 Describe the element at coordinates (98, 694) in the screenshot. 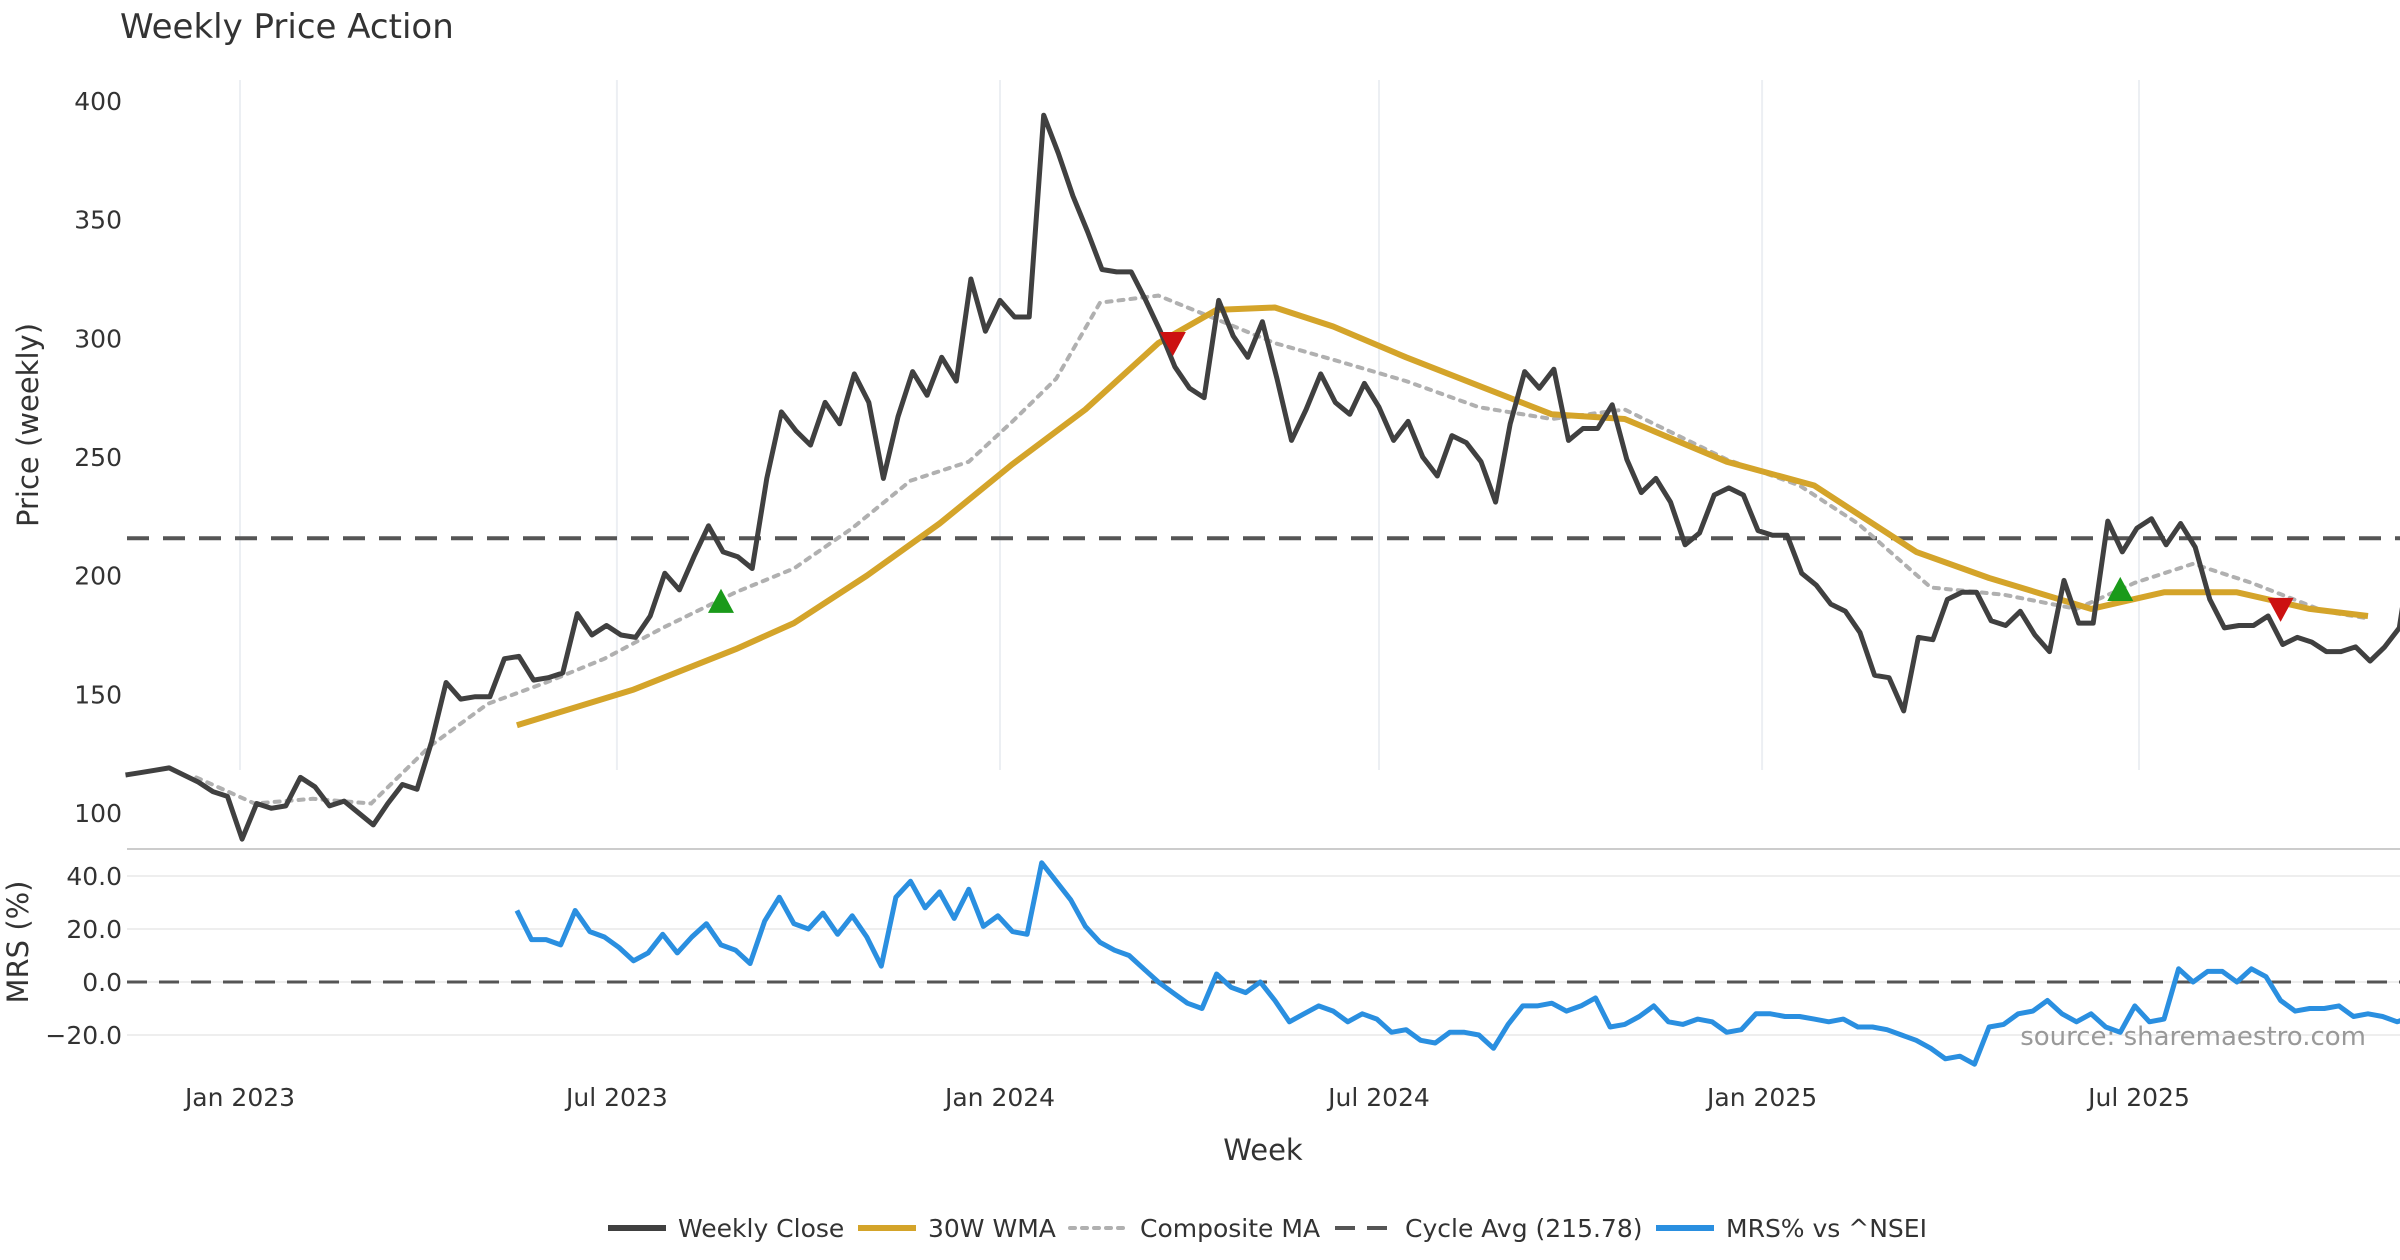

I see `price-y-tick-label: 150` at that location.